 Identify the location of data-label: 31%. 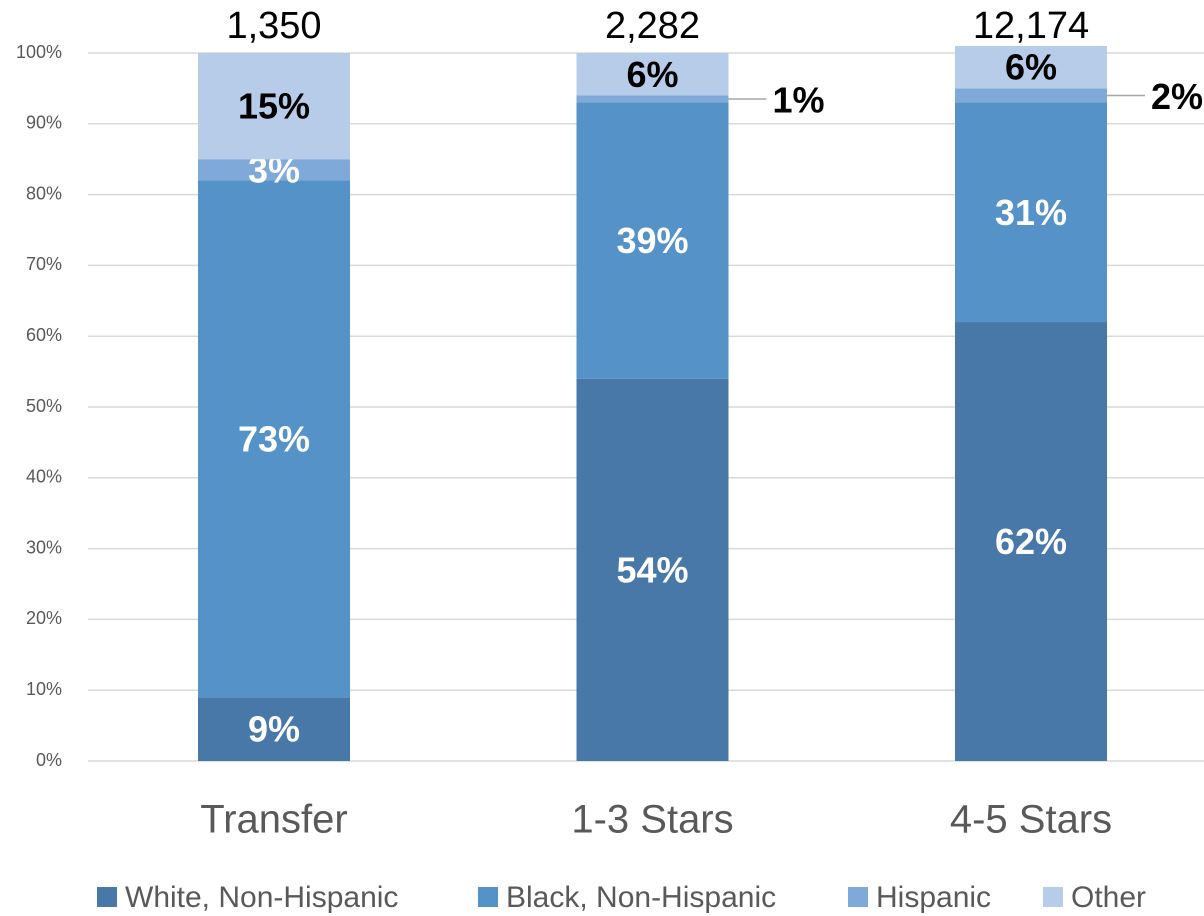
(1031, 212).